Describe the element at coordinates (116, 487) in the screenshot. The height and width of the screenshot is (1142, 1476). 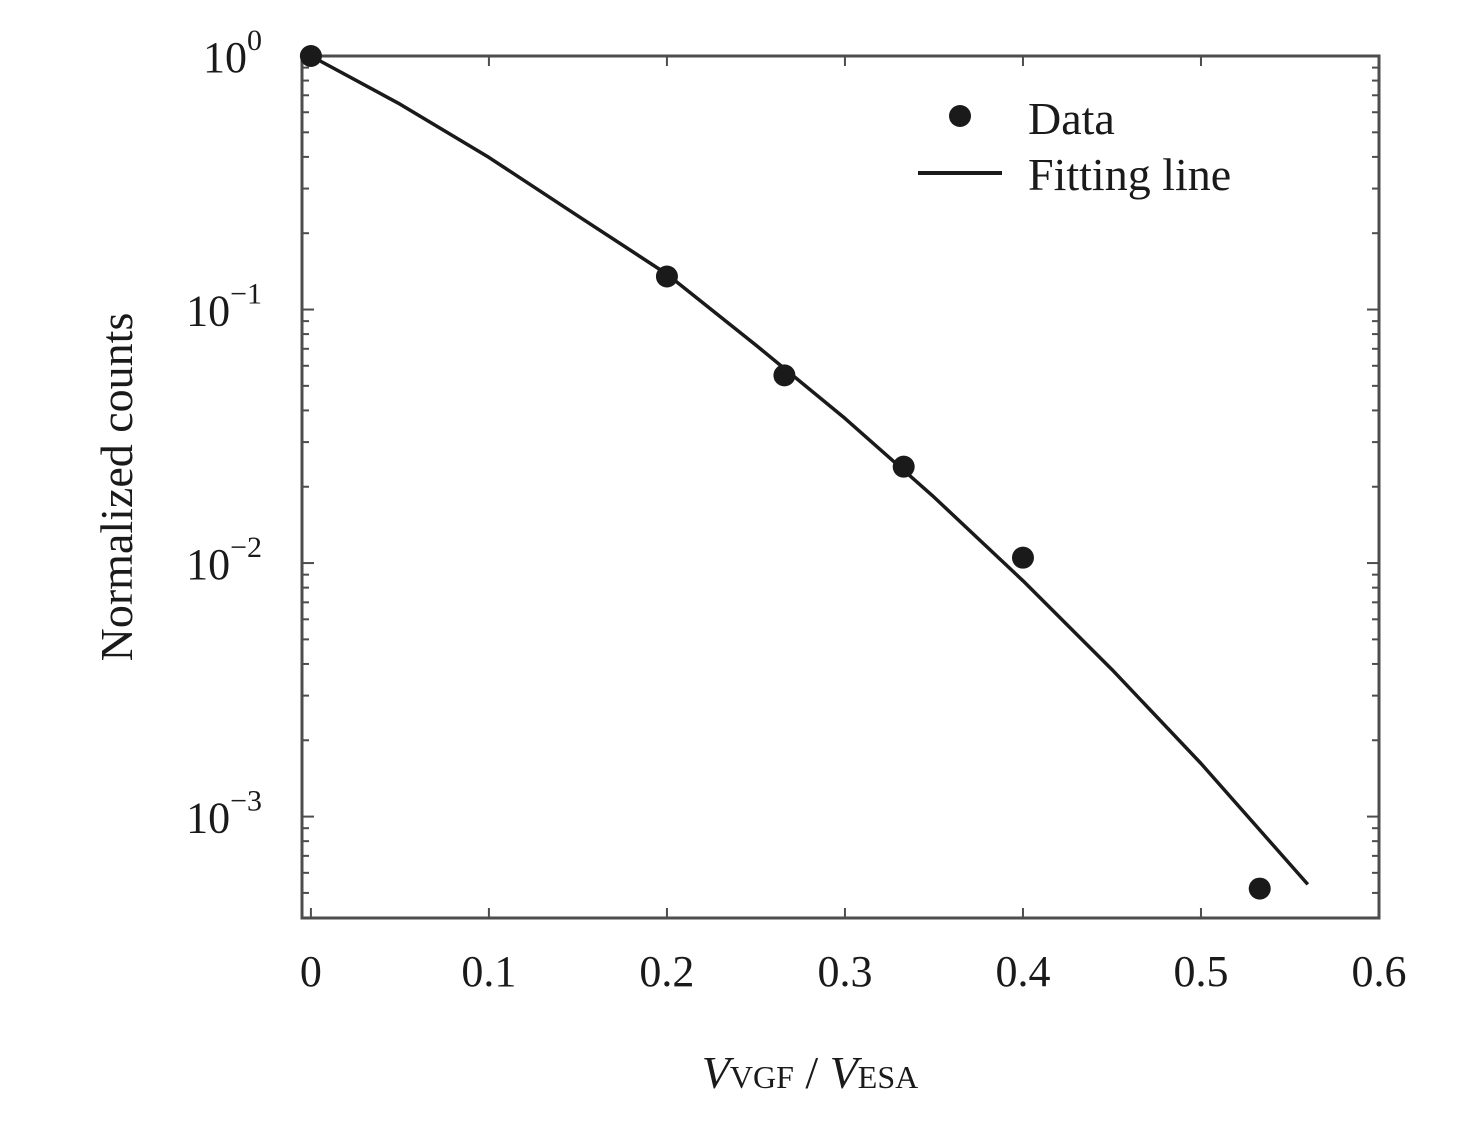
I see `y-axis-label: Normalized counts` at that location.